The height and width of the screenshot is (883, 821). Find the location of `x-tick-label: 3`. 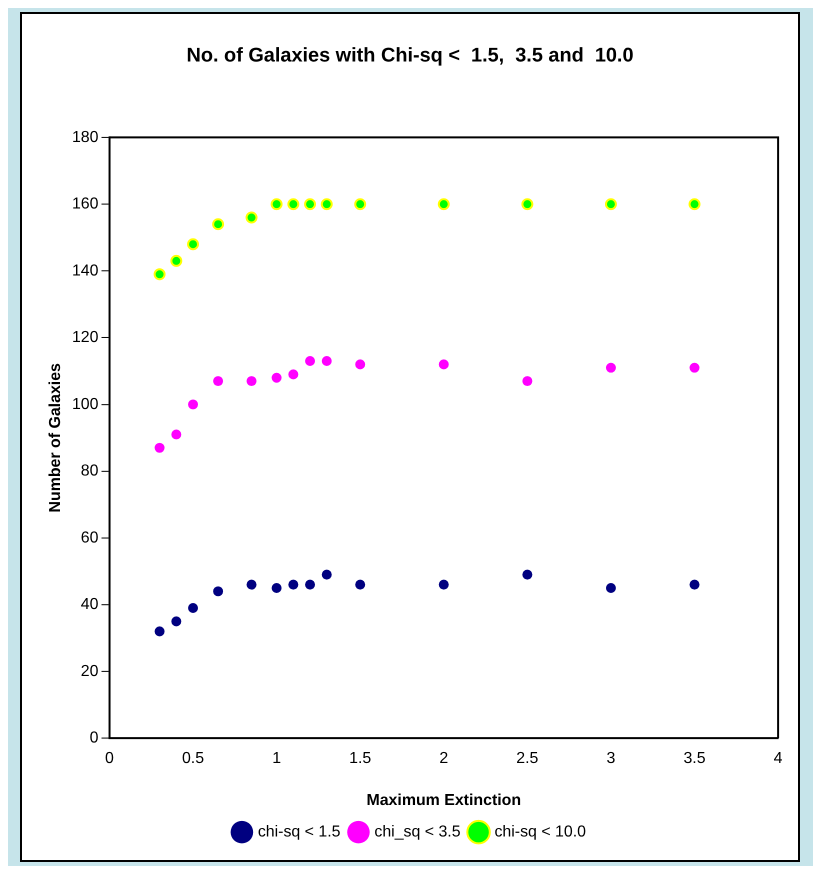

x-tick-label: 3 is located at coordinates (611, 759).